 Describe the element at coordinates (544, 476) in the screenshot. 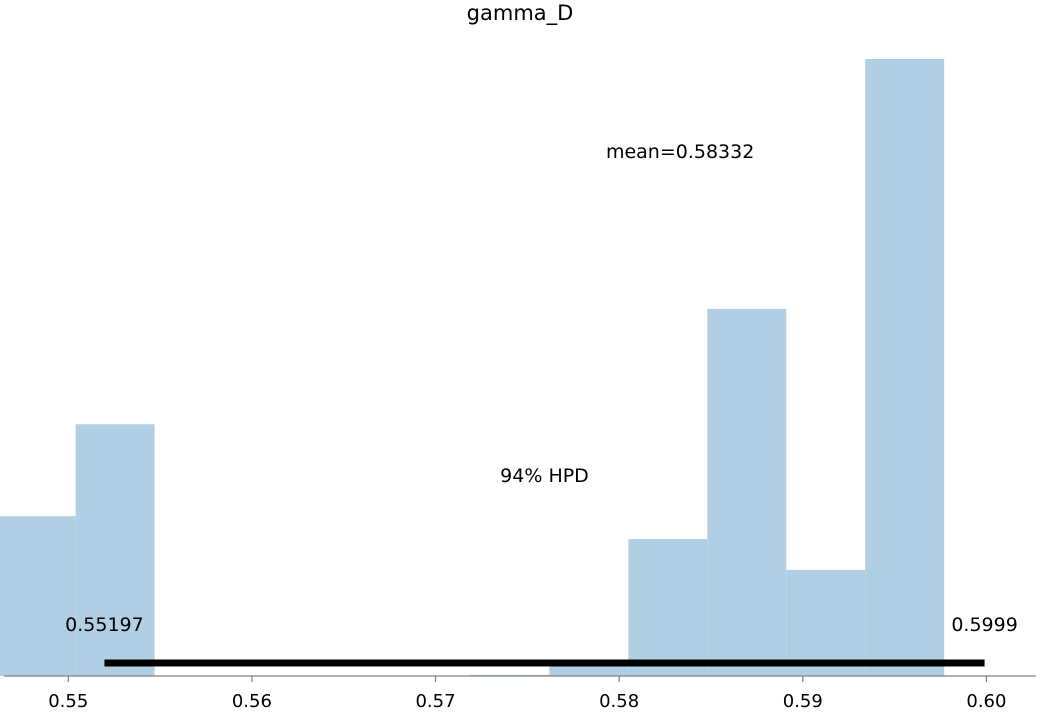

I see `hpd-label: 94% HPD` at that location.